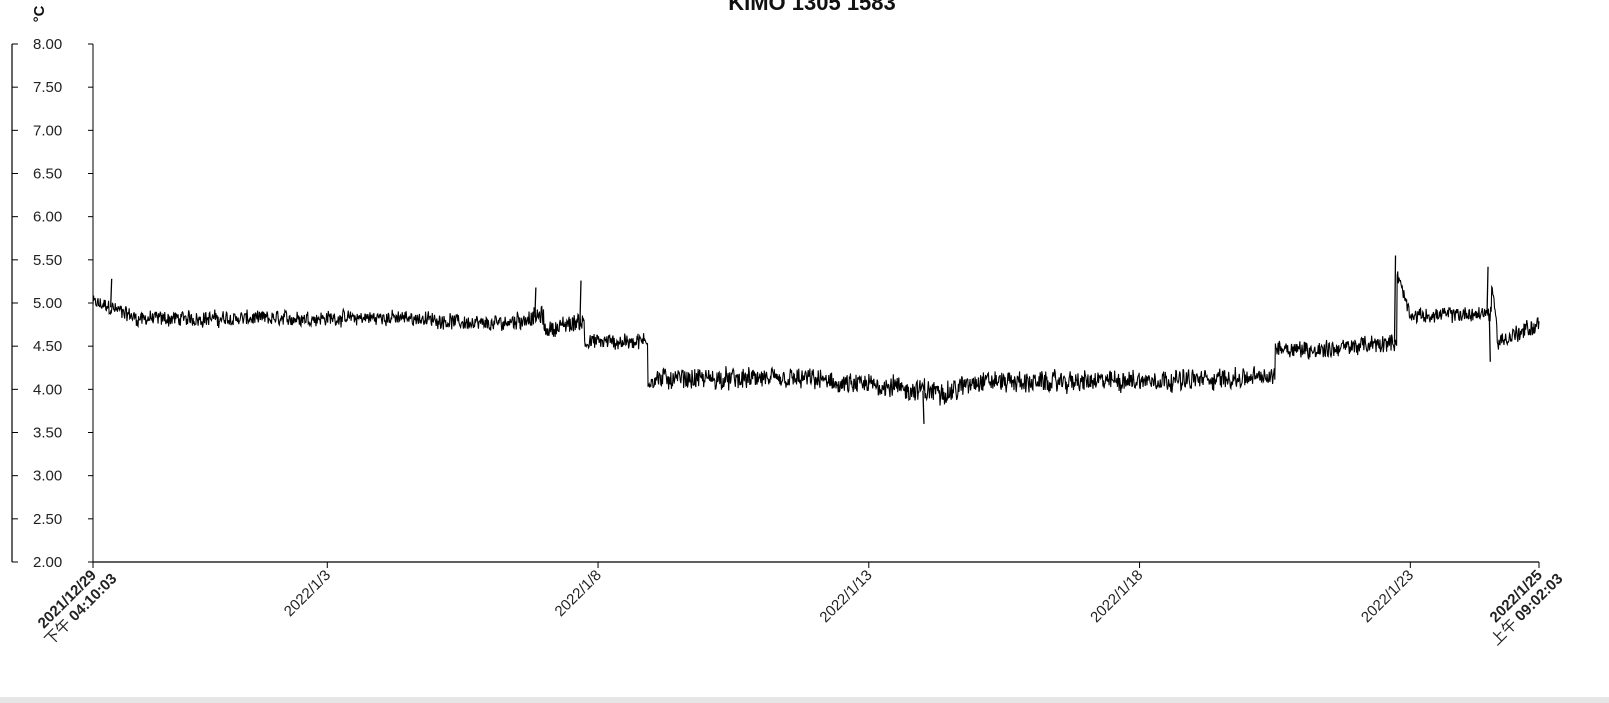 This screenshot has width=1609, height=703. What do you see at coordinates (47, 433) in the screenshot?
I see `y-tick-label: 3.50` at bounding box center [47, 433].